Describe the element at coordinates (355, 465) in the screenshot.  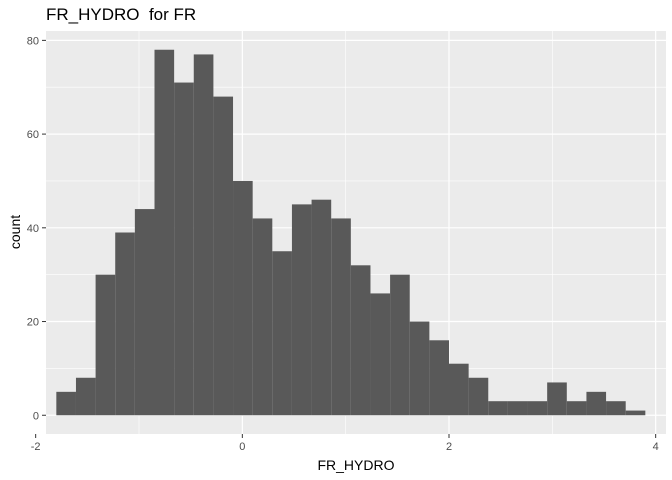
I see `x-axis-title: FR_HYDRO` at that location.